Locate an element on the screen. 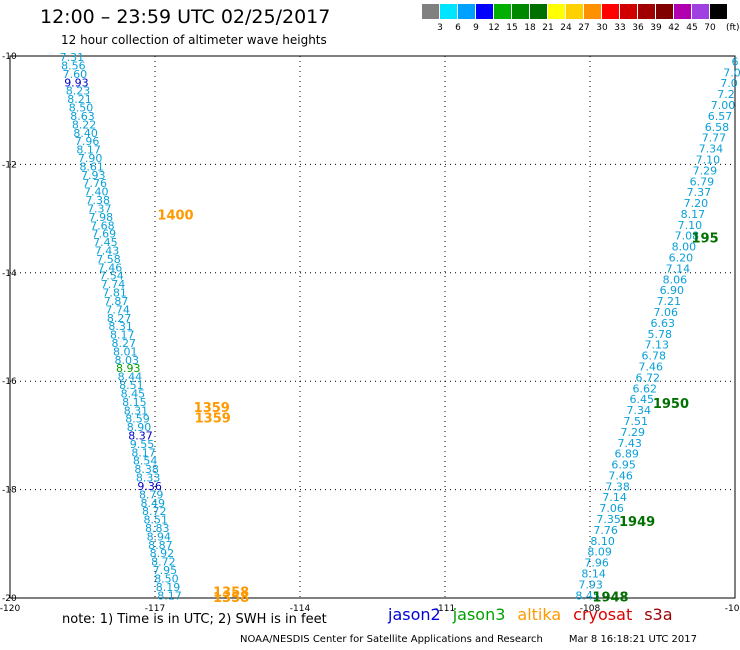  wave-height-value: 6 is located at coordinates (735, 61).